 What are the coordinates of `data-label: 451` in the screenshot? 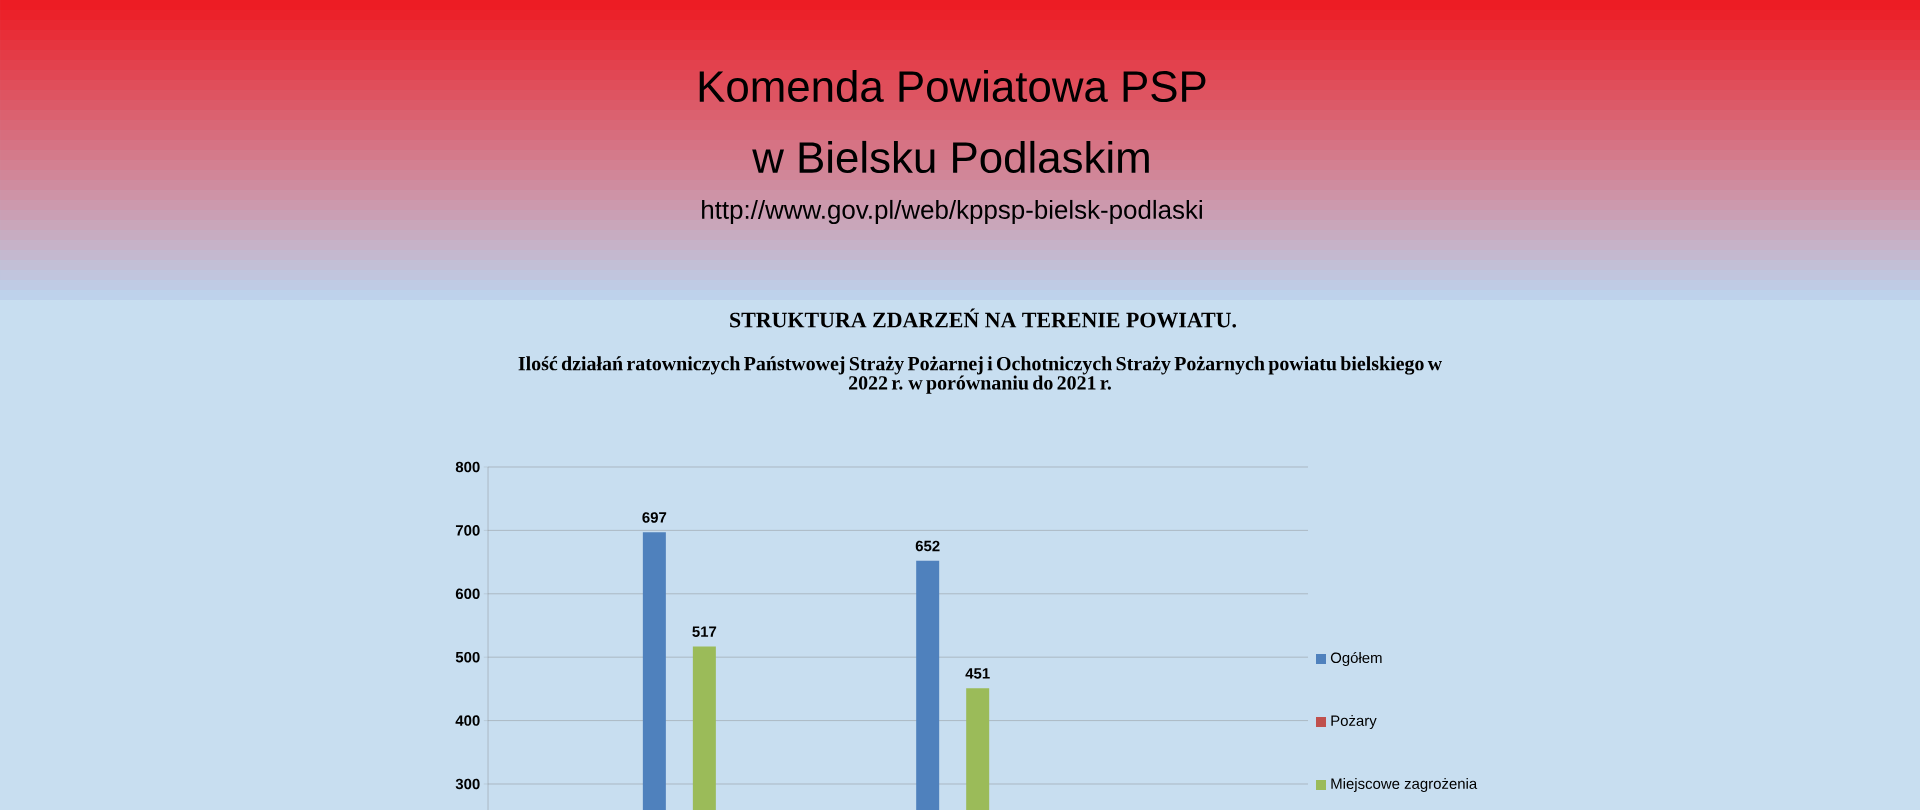 It's located at (977, 673).